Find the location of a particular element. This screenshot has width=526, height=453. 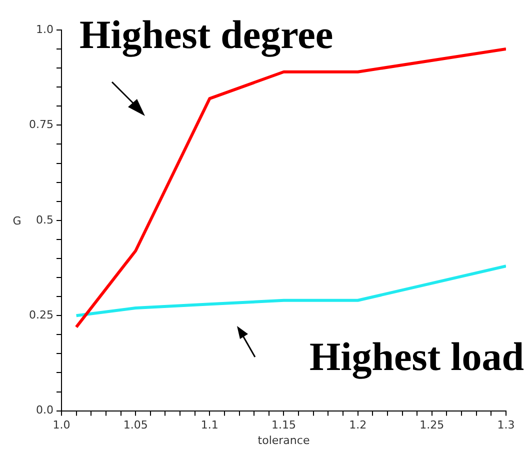

y-tick-label: 0.0 is located at coordinates (45, 410).